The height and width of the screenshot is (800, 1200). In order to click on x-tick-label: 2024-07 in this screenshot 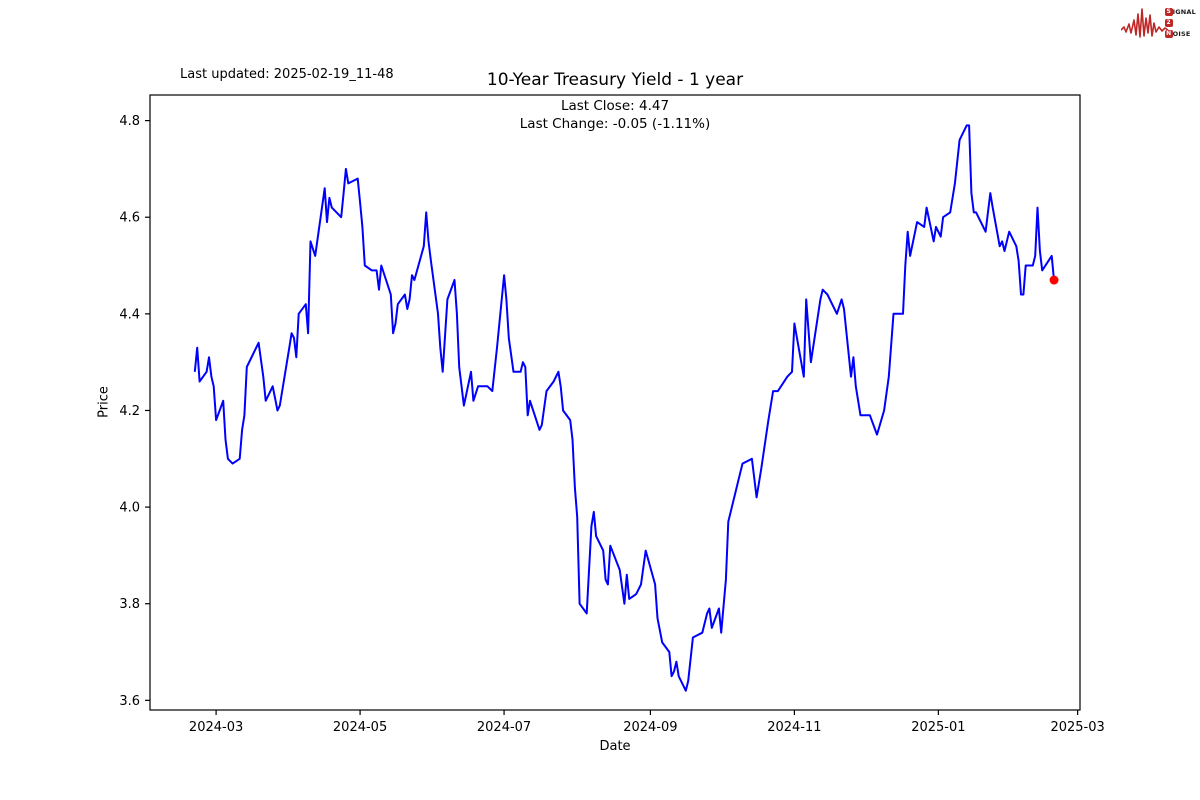, I will do `click(504, 727)`.